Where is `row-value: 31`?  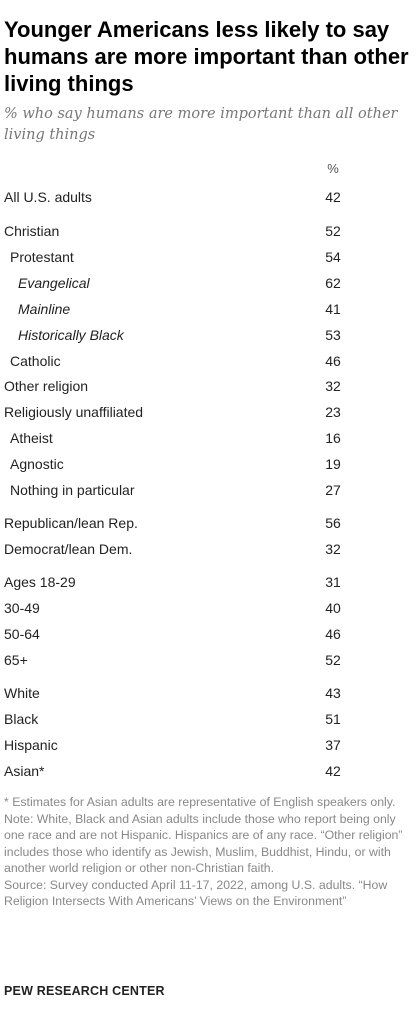 row-value: 31 is located at coordinates (333, 582).